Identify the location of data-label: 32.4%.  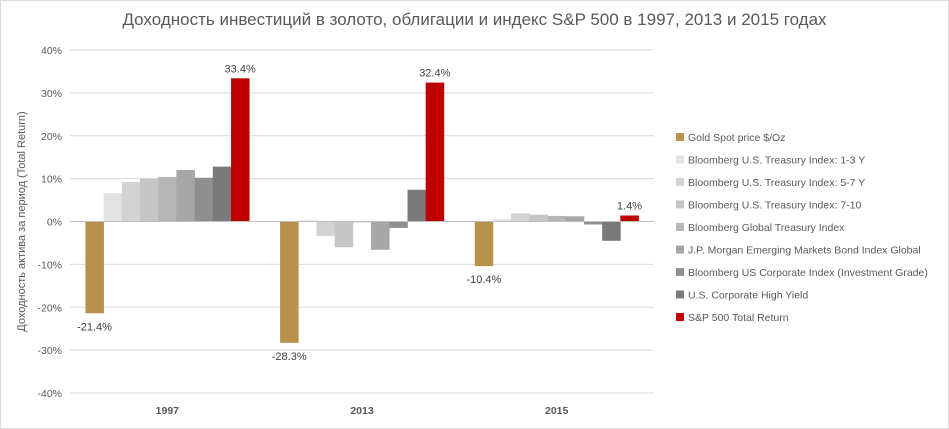
(434, 74).